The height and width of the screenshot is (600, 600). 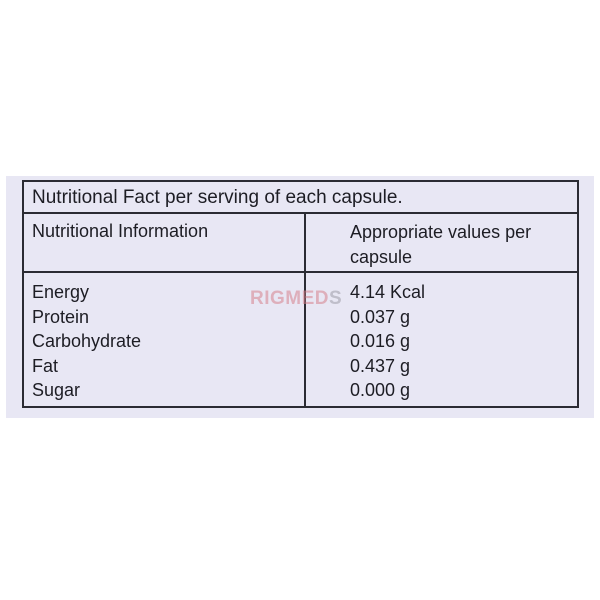 I want to click on nutrient-value: 0.000 g, so click(x=380, y=390).